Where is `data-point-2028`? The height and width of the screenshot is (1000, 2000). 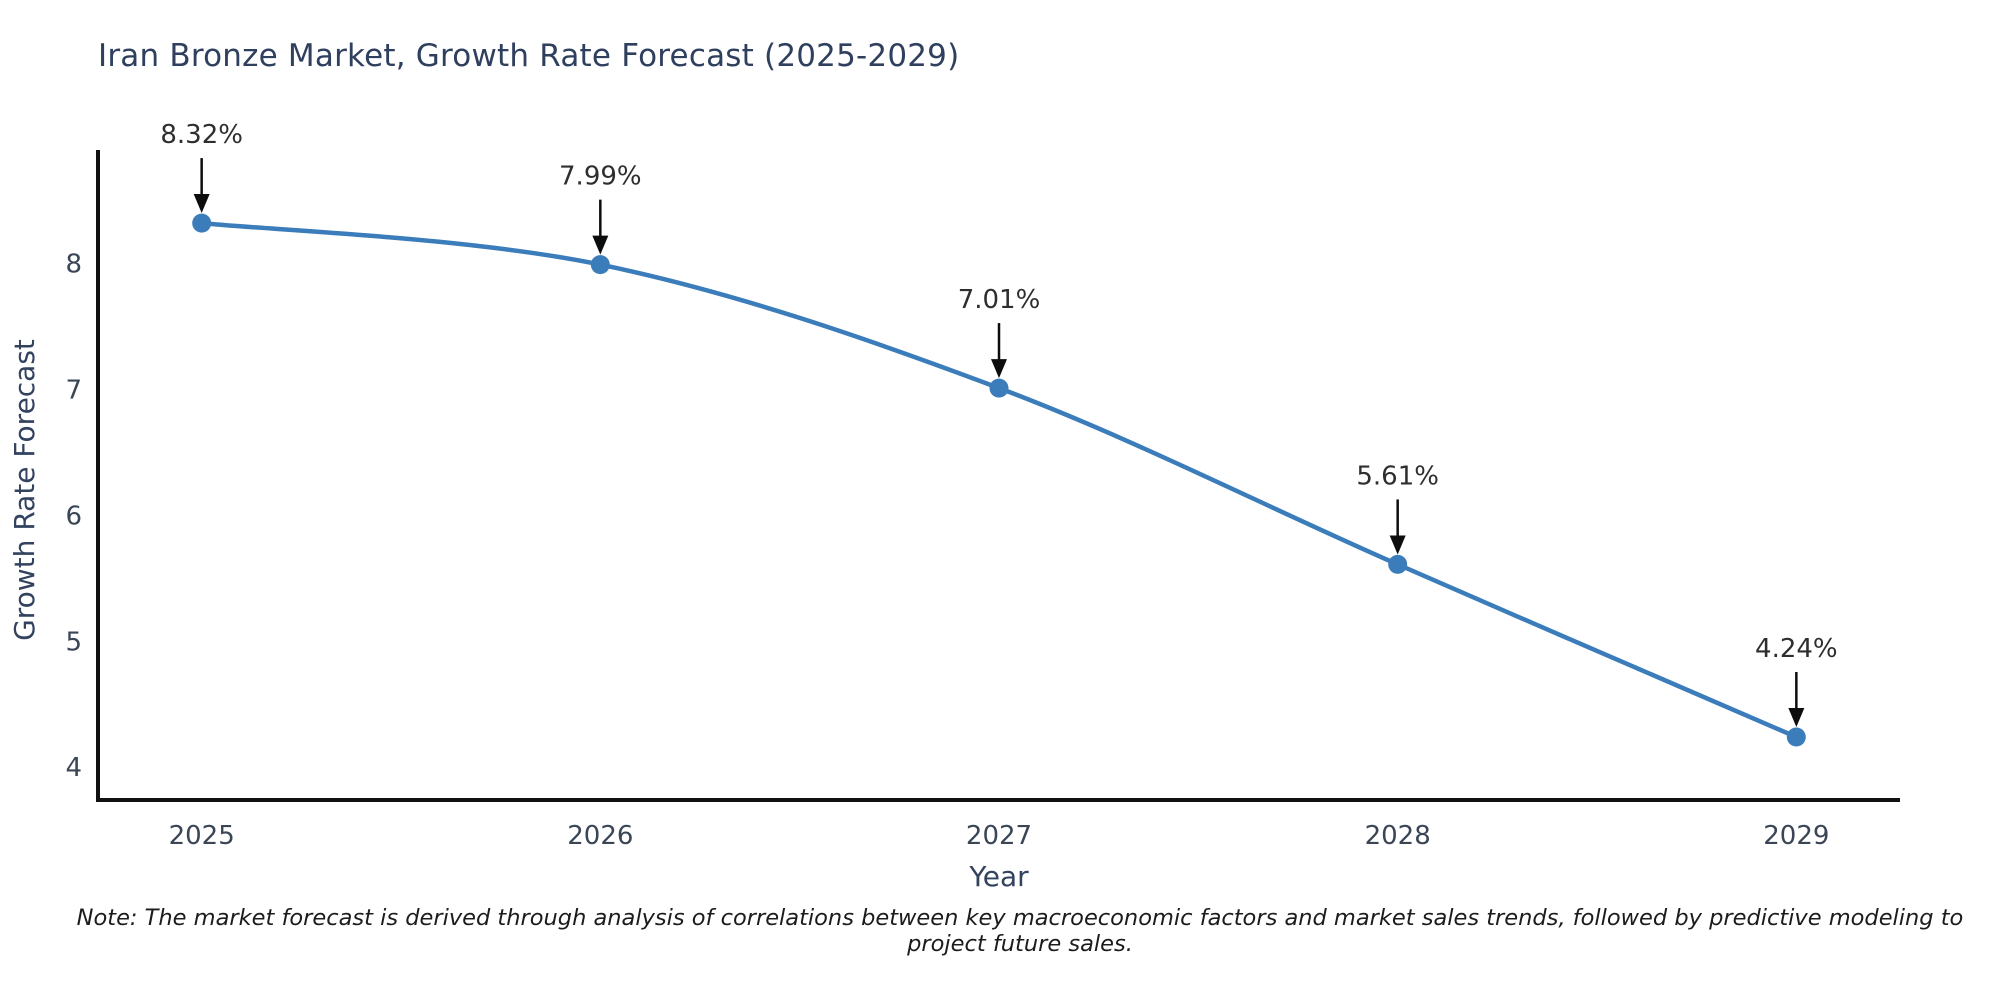 data-point-2028 is located at coordinates (1398, 564).